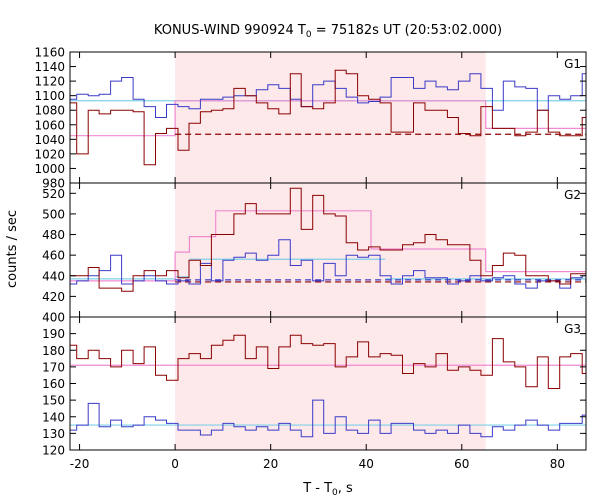  Describe the element at coordinates (317, 488) in the screenshot. I see `x-axis-label-main: T - T` at that location.